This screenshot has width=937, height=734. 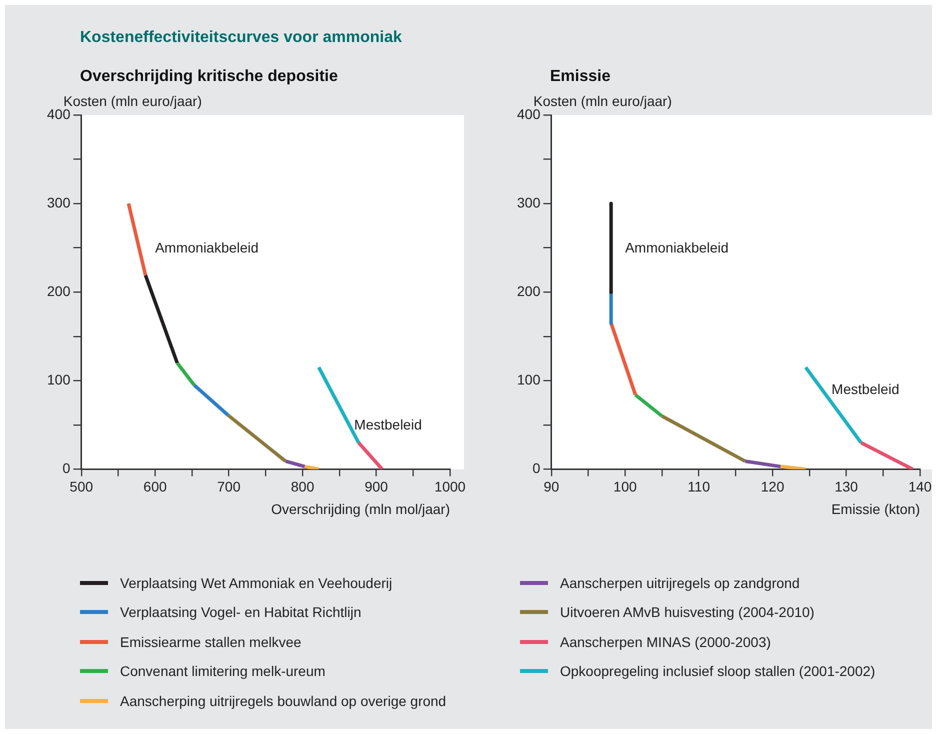 I want to click on x-tick-label: 90, so click(x=552, y=486).